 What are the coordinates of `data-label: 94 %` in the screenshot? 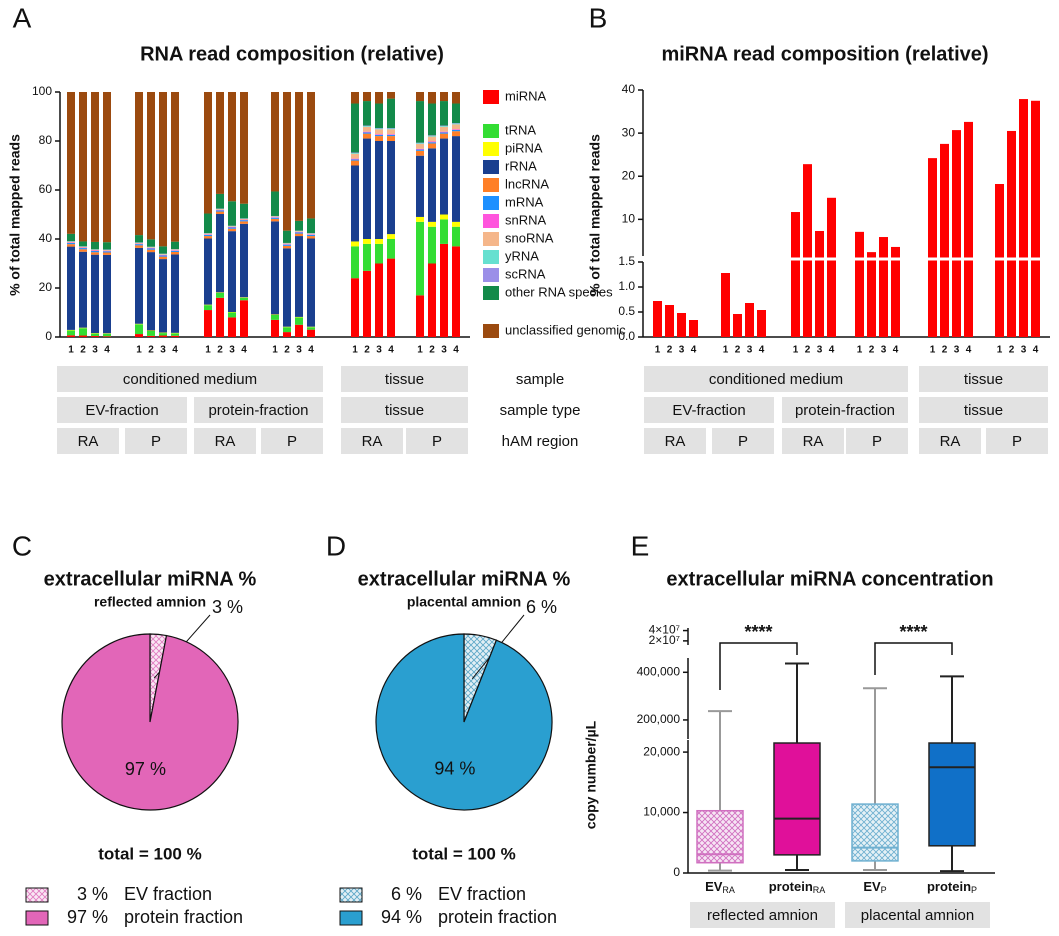 It's located at (454, 768).